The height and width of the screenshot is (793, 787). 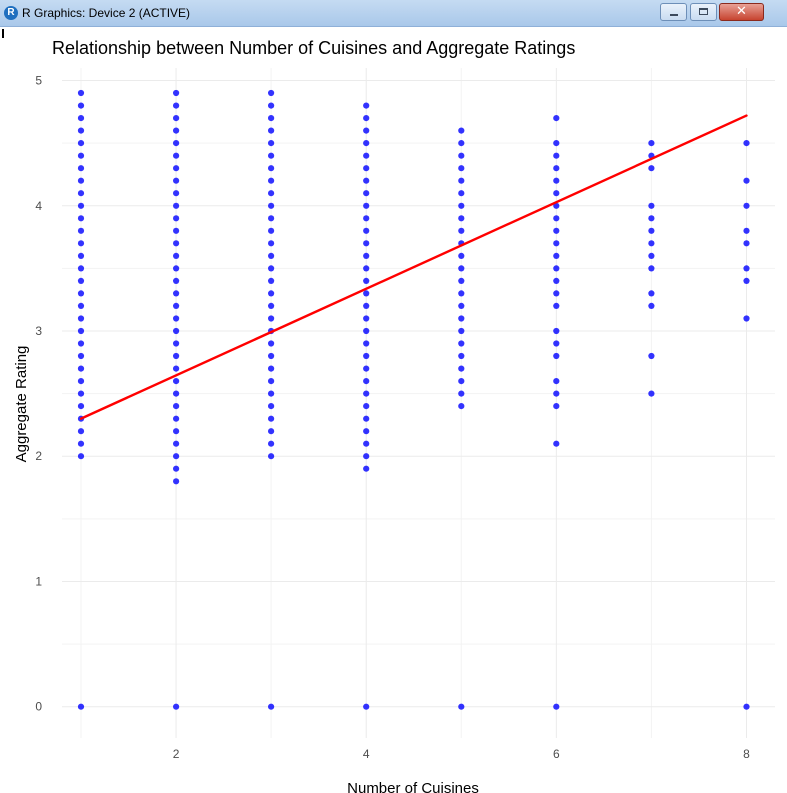 What do you see at coordinates (703, 12) in the screenshot?
I see `maximize-button` at bounding box center [703, 12].